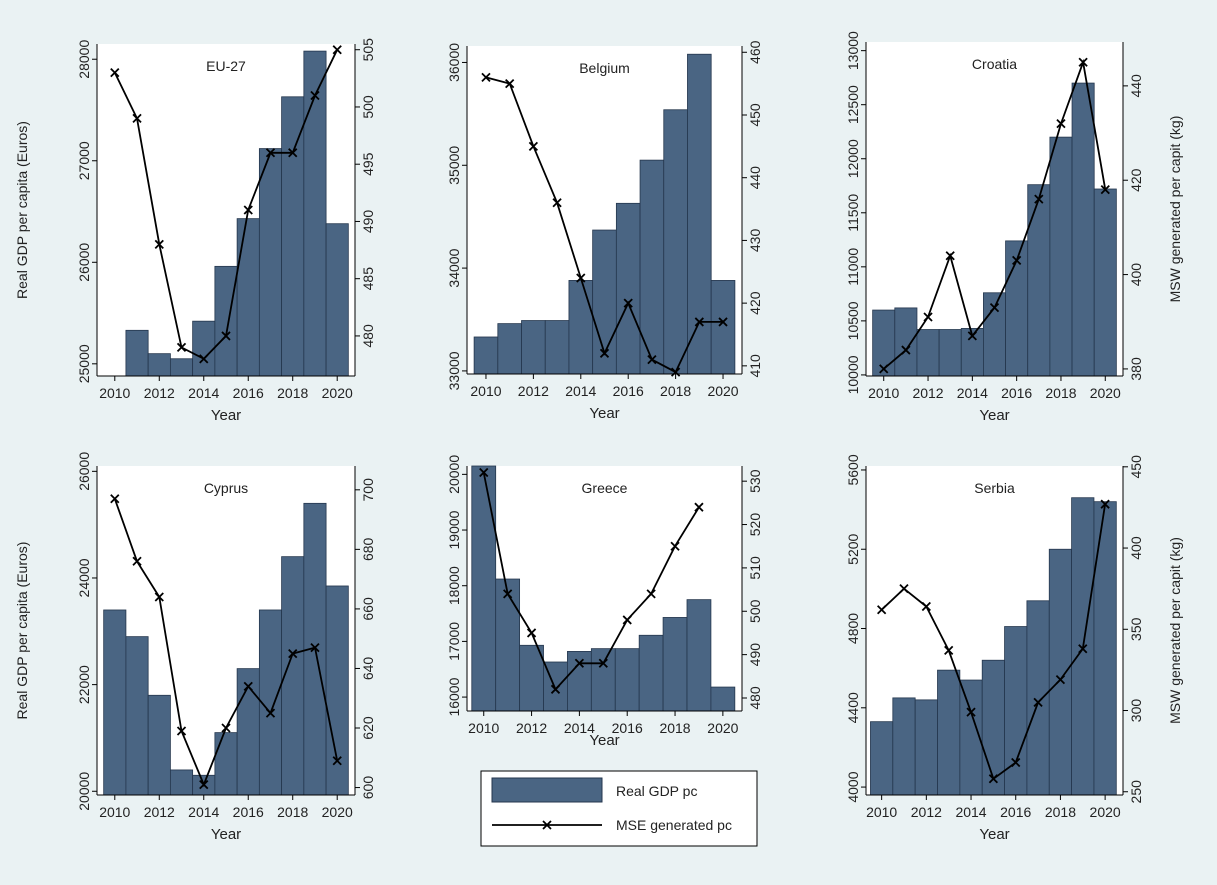 The image size is (1217, 885). What do you see at coordinates (454, 370) in the screenshot?
I see `left-tick-label: 33000` at bounding box center [454, 370].